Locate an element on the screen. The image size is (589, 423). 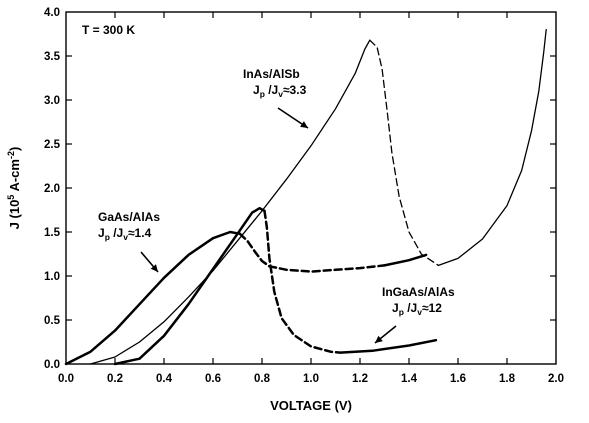
label-gaas-alas: GaAs/AlAs is located at coordinates (129, 217).